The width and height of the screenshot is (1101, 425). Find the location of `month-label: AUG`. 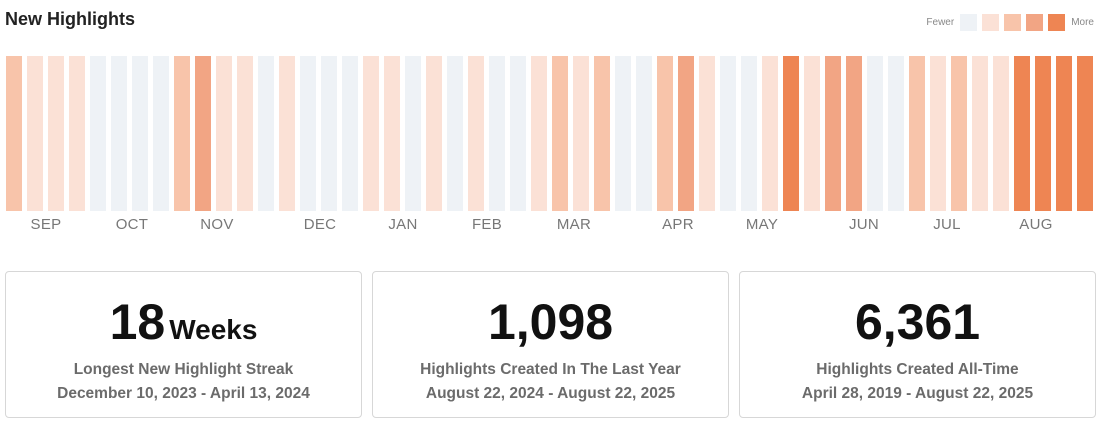

month-label: AUG is located at coordinates (1036, 224).